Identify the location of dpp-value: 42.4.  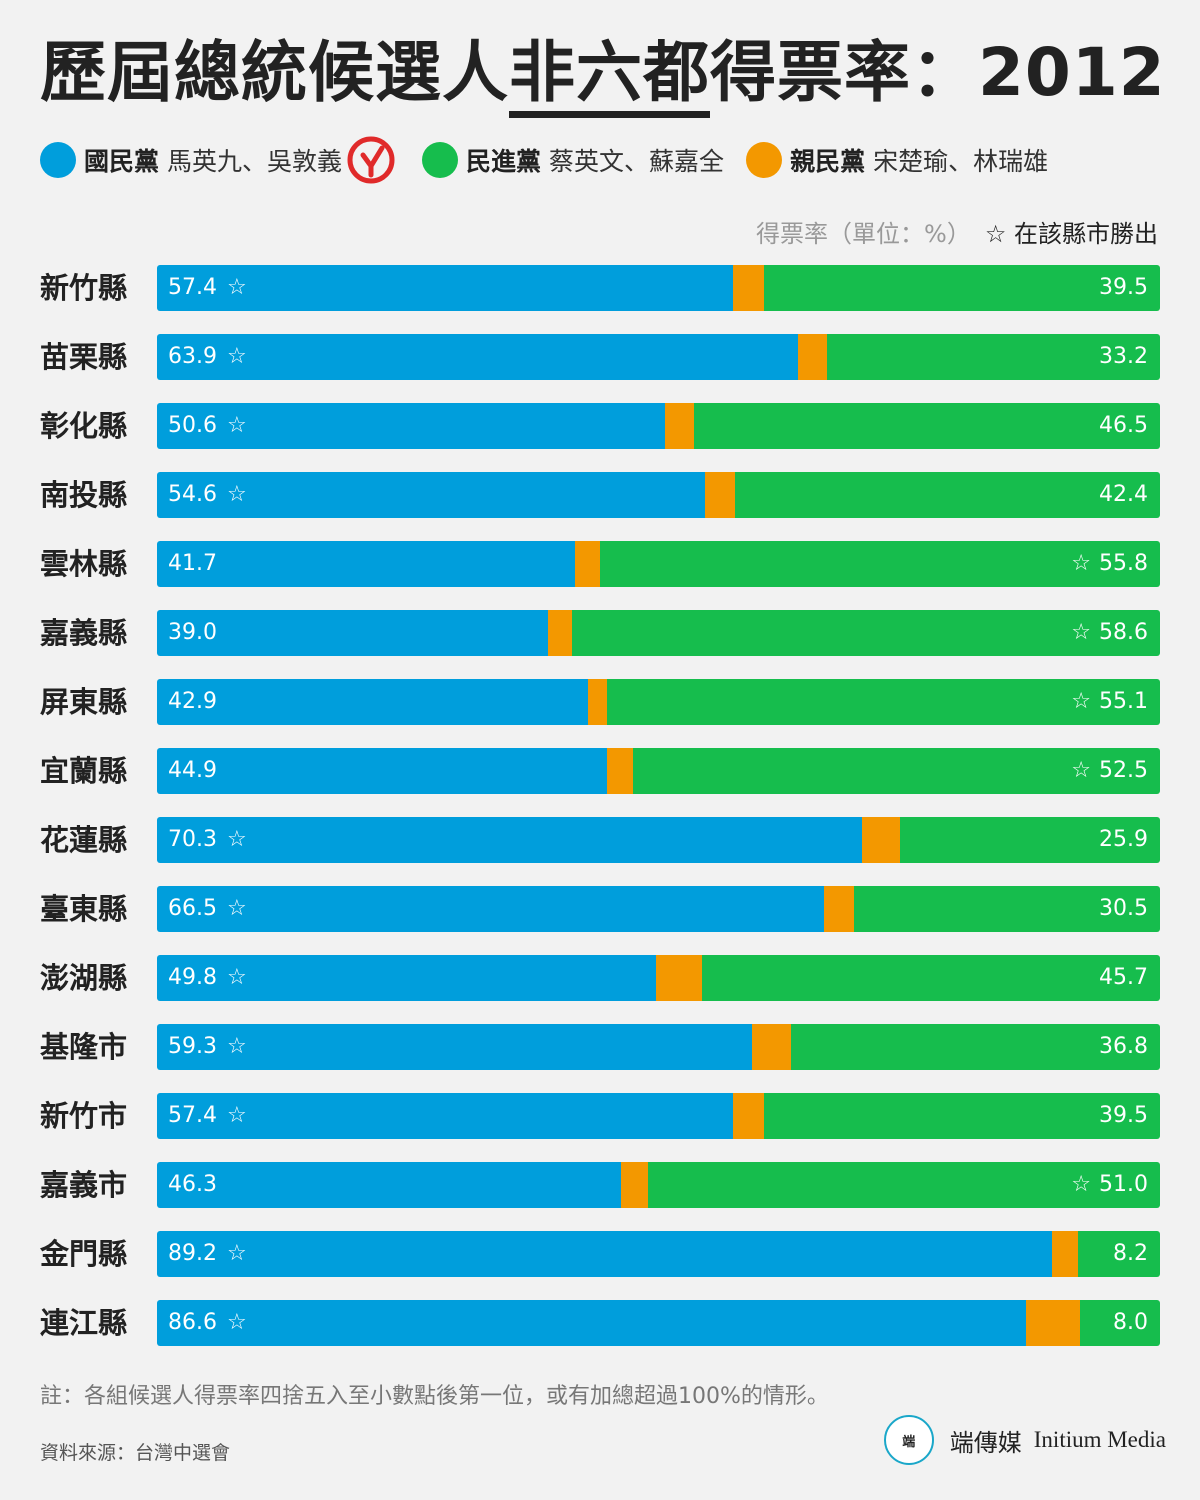
(1123, 494).